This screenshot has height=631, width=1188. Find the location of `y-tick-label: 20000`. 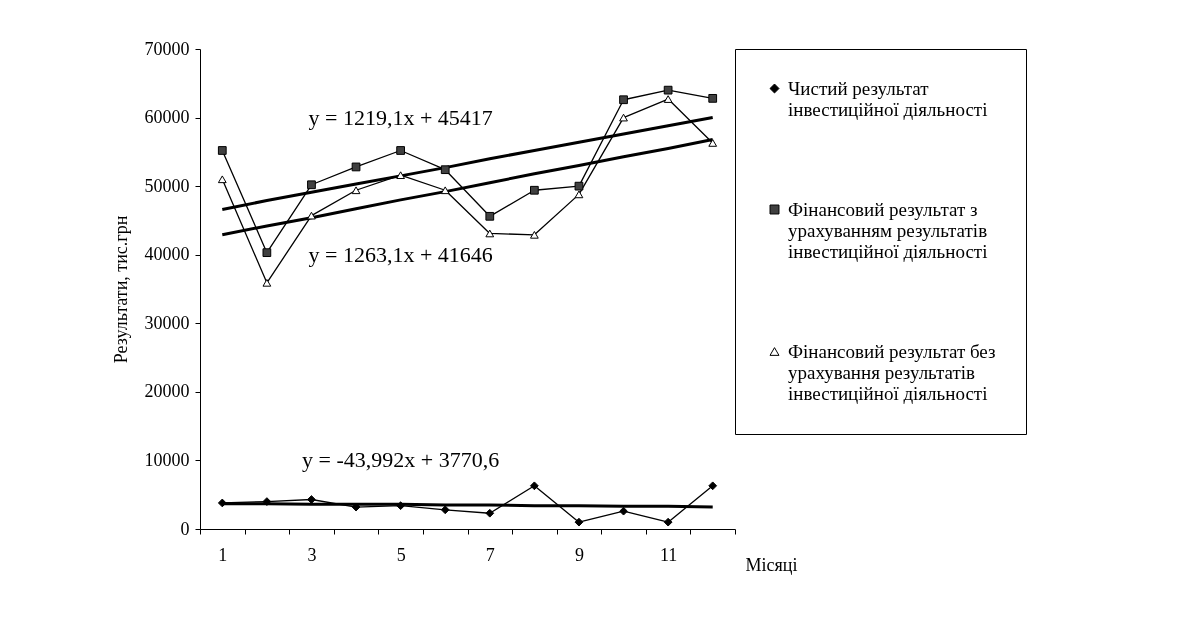

y-tick-label: 20000 is located at coordinates (167, 391).